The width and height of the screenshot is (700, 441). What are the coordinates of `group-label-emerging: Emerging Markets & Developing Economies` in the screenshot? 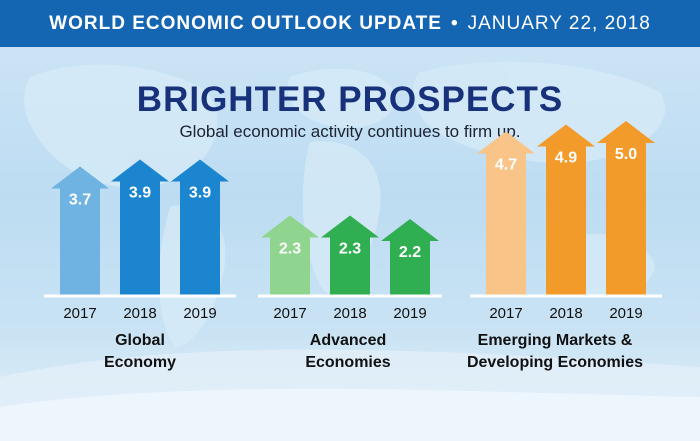 It's located at (555, 352).